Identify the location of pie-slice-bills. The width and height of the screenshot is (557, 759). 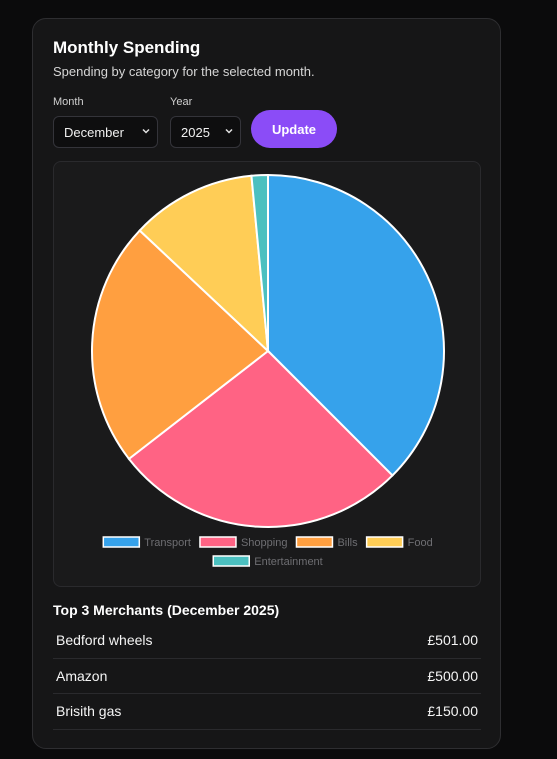
(180, 345).